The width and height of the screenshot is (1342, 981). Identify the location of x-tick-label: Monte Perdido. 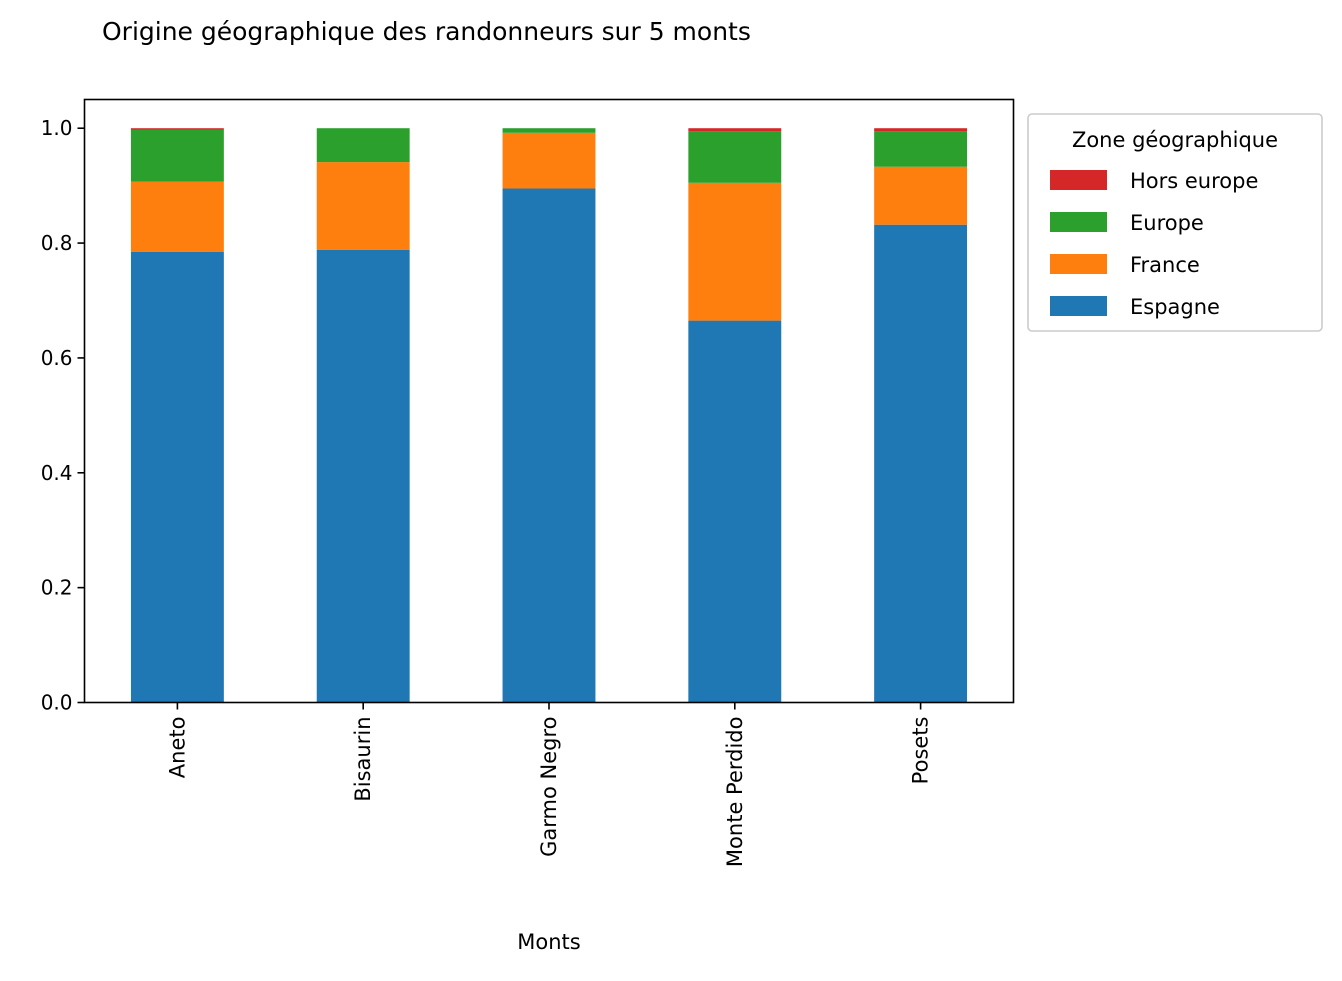
(735, 792).